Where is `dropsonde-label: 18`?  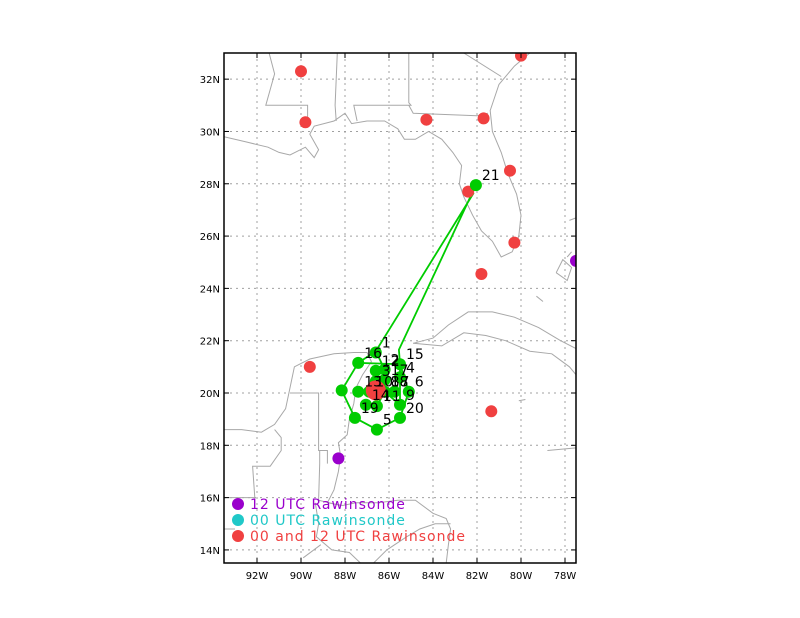
dropsonde-label: 18 is located at coordinates (400, 383).